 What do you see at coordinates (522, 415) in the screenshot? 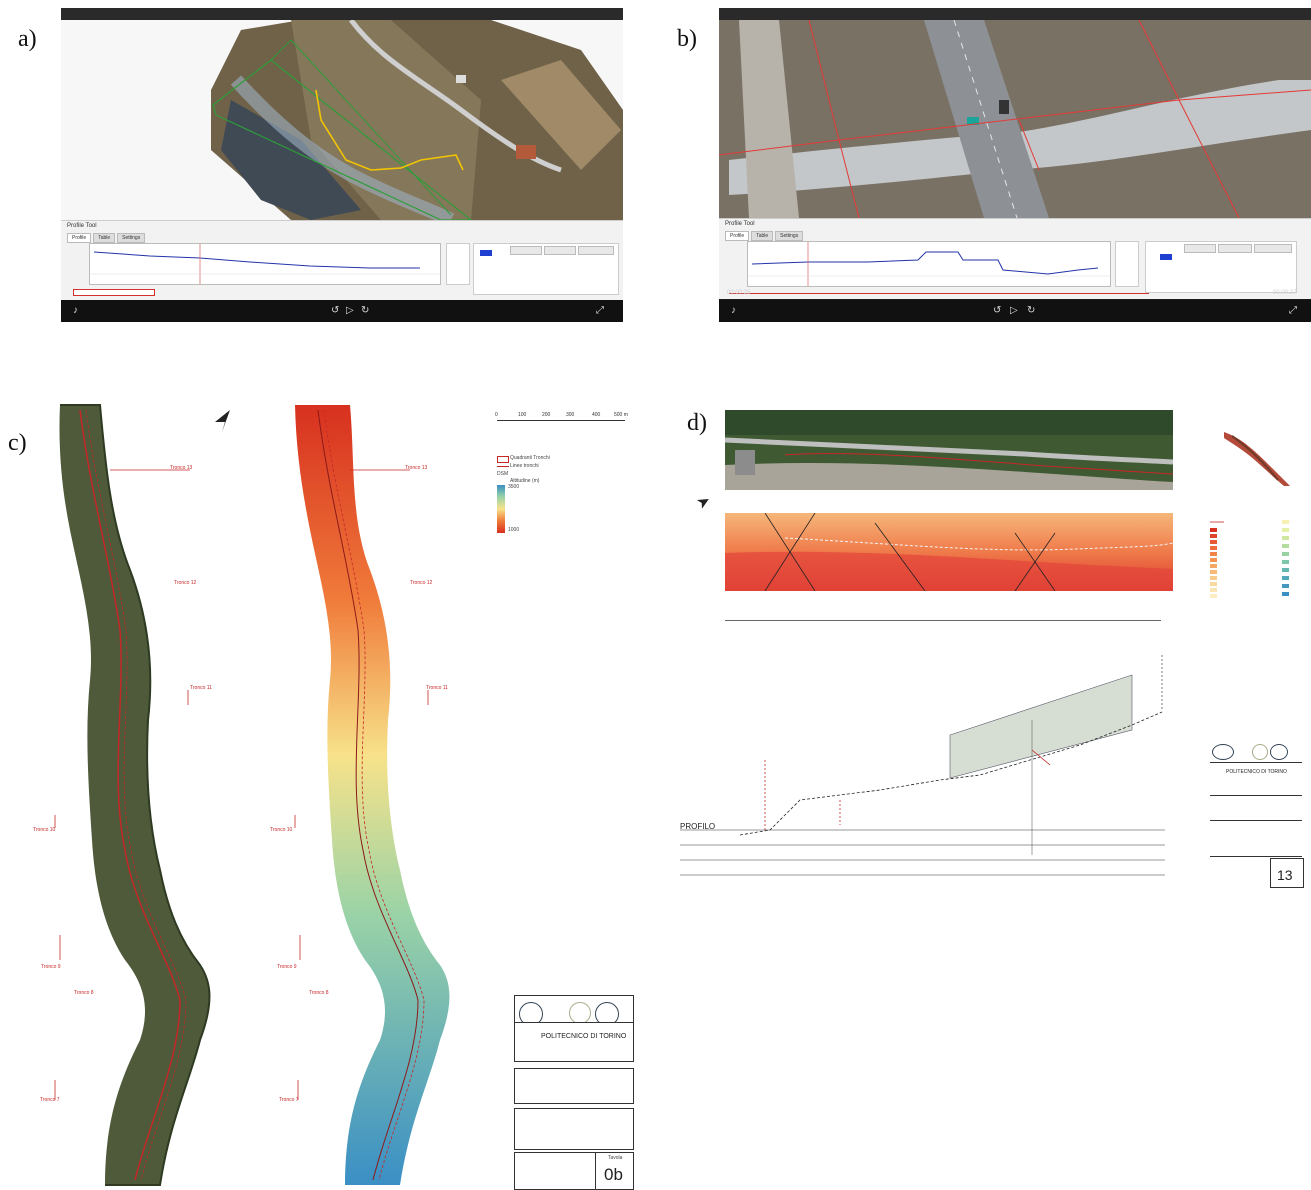
I see `scale-tick-100: 100` at bounding box center [522, 415].